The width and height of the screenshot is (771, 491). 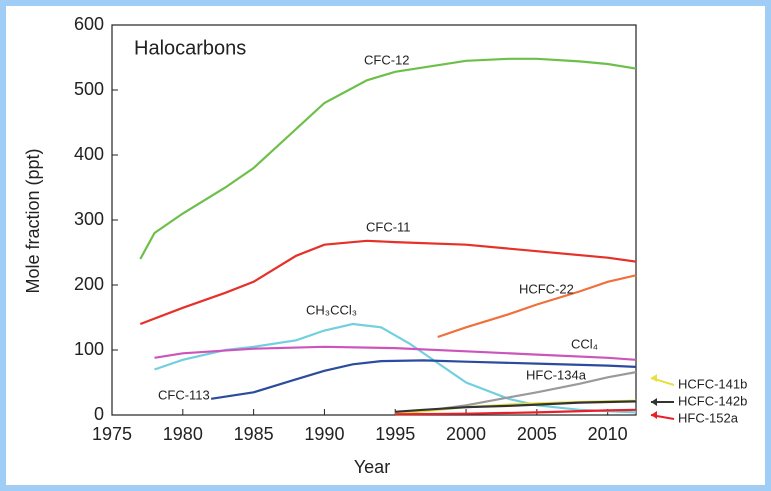 What do you see at coordinates (584, 343) in the screenshot?
I see `series-label: CCl₄` at bounding box center [584, 343].